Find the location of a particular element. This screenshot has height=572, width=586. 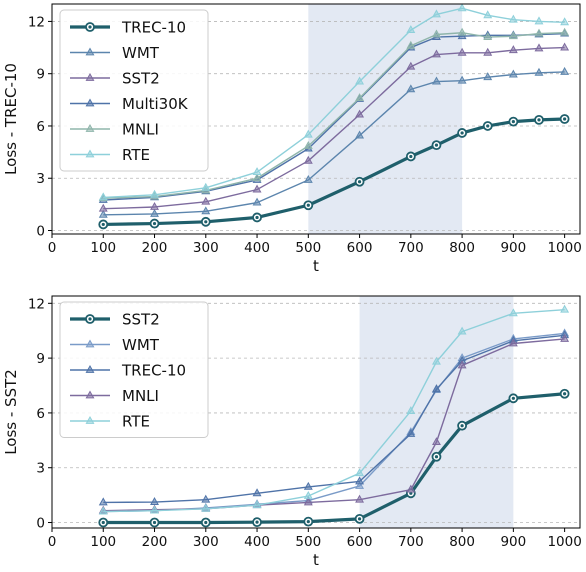

y-tick-label: 9 is located at coordinates (40, 359).